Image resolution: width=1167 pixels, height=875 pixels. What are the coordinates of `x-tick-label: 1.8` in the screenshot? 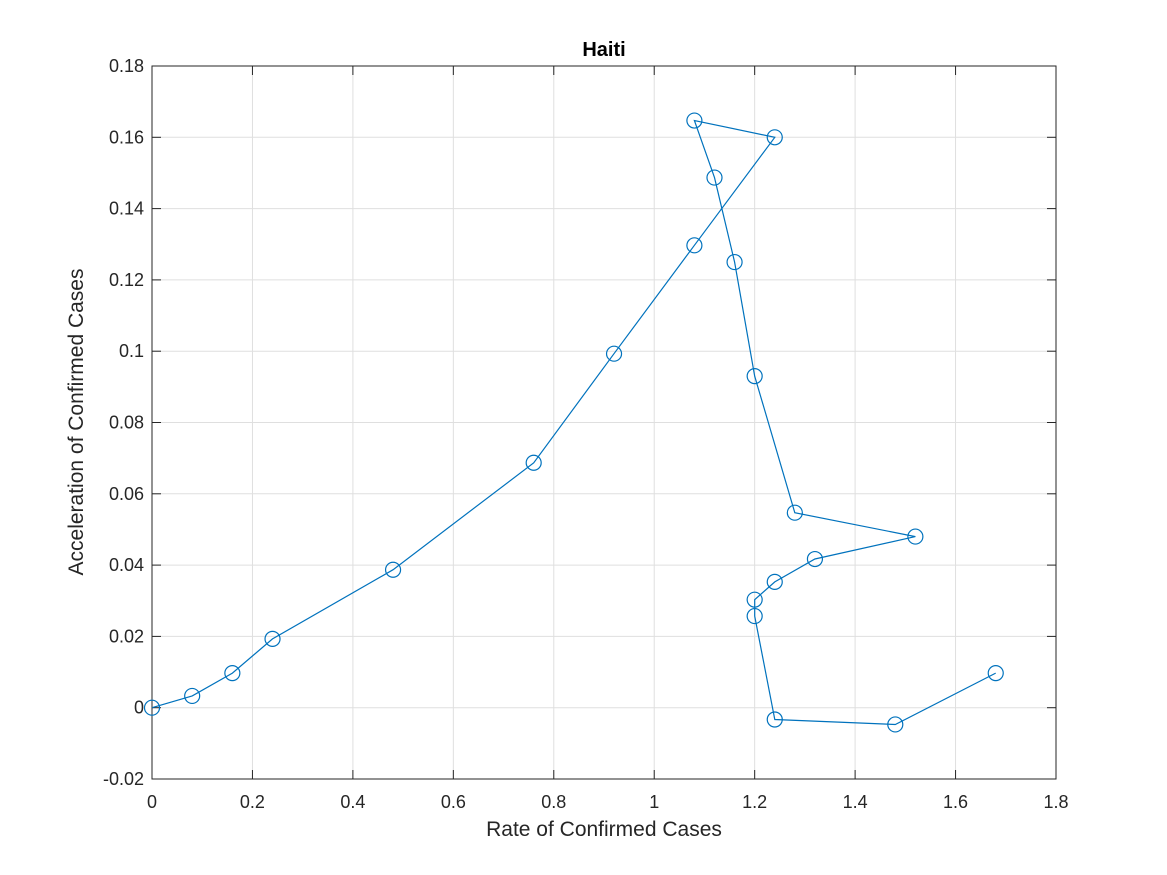 It's located at (1055, 802).